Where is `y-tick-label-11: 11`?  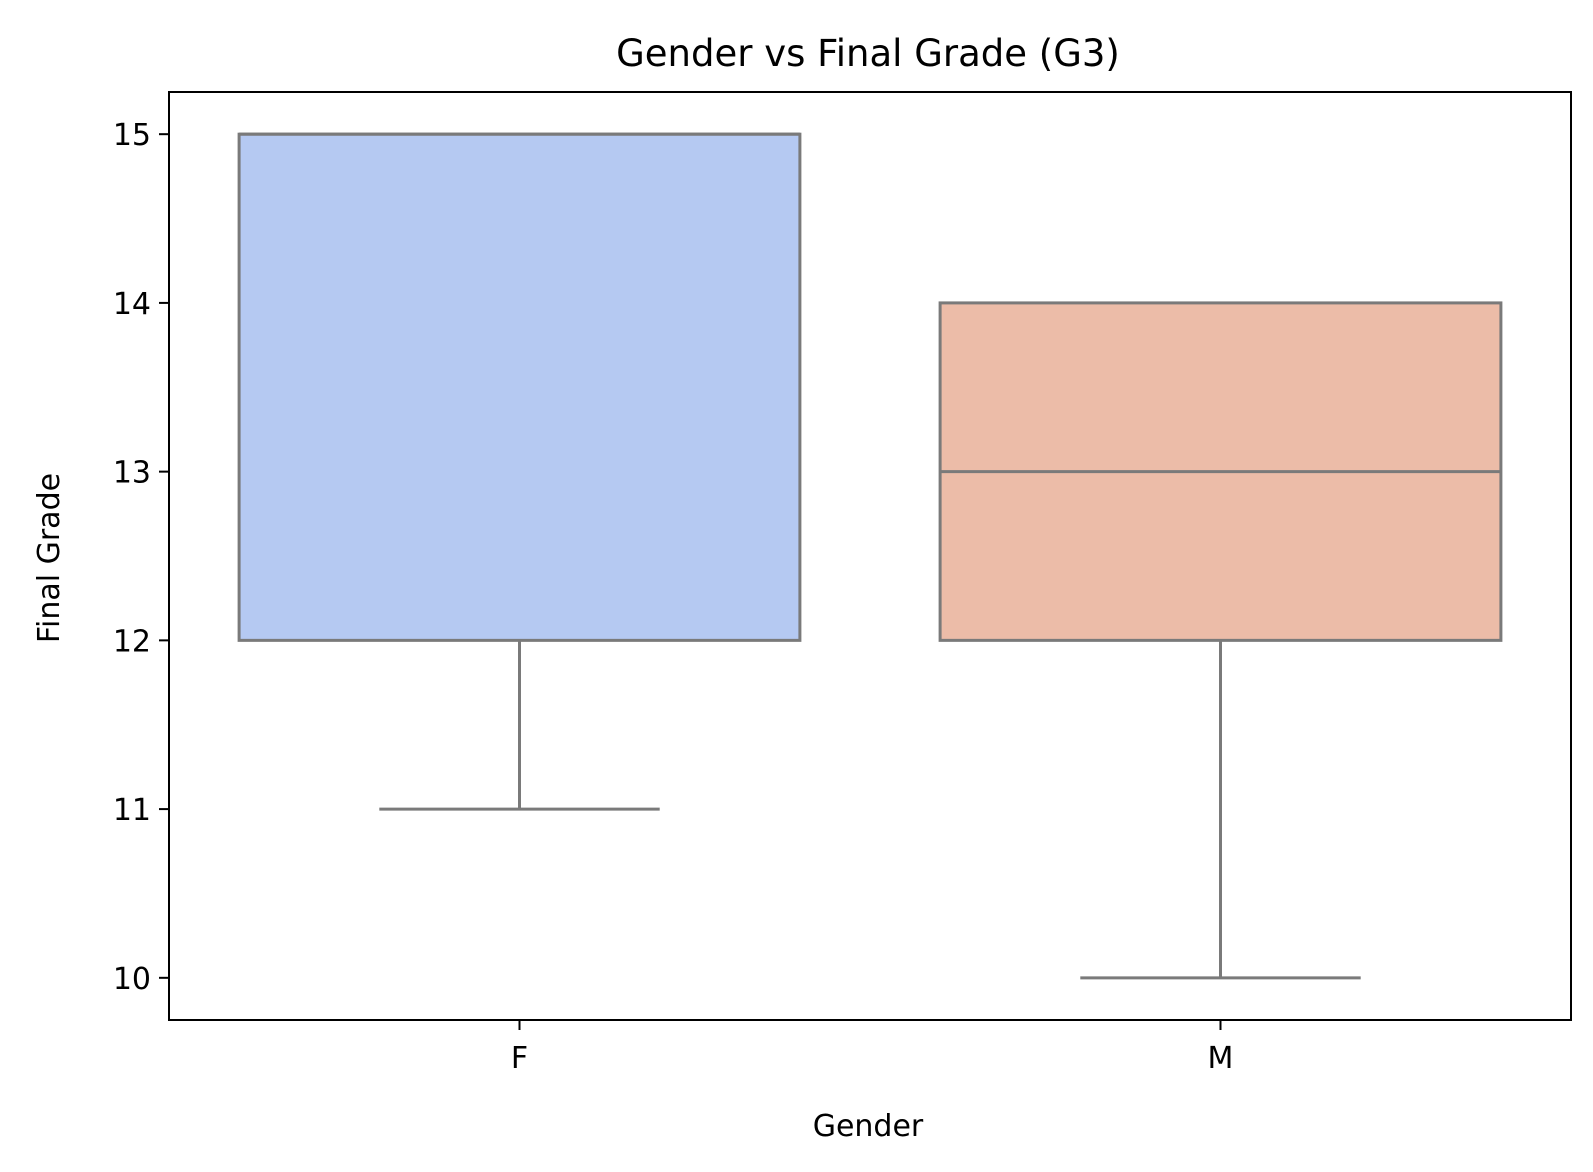 y-tick-label-11: 11 is located at coordinates (132, 810).